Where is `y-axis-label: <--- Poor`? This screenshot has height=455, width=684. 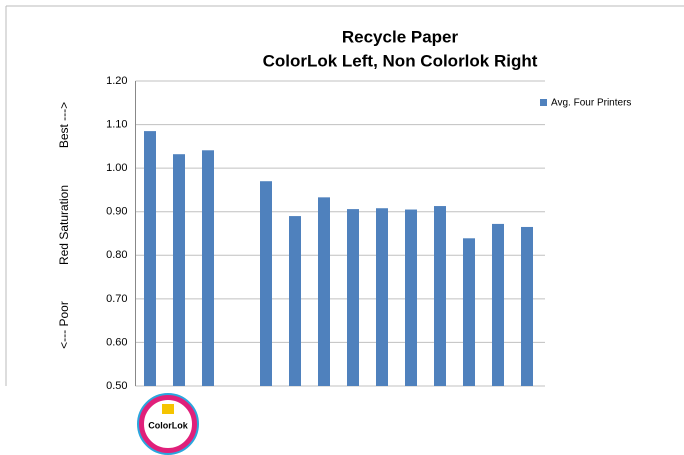 y-axis-label: <--- Poor is located at coordinates (64, 325).